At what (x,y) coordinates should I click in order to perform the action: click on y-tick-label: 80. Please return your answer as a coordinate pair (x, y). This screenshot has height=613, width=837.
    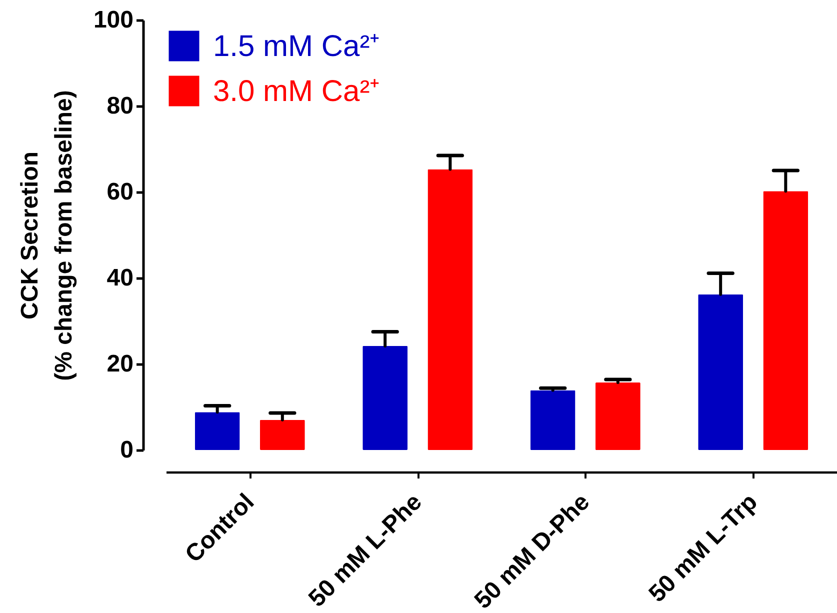
    Looking at the image, I should click on (120, 106).